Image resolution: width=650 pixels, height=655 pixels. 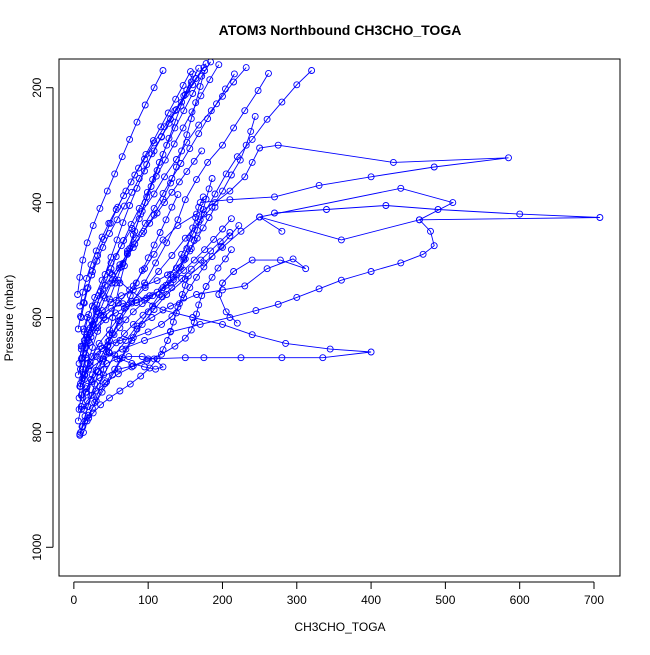 What do you see at coordinates (339, 627) in the screenshot?
I see `x-axis-label: CH3CHO_TOGA` at bounding box center [339, 627].